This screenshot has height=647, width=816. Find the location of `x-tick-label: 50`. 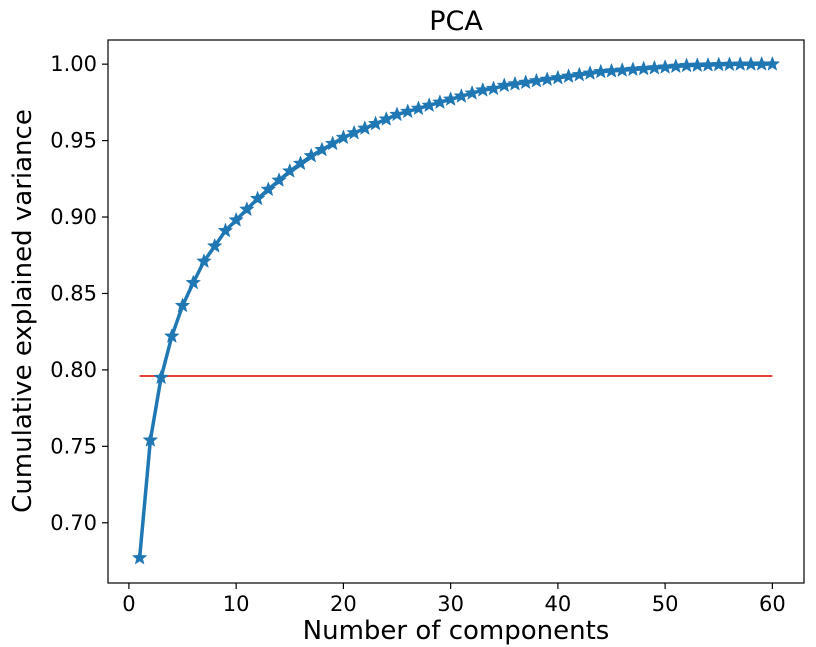

x-tick-label: 50 is located at coordinates (665, 604).